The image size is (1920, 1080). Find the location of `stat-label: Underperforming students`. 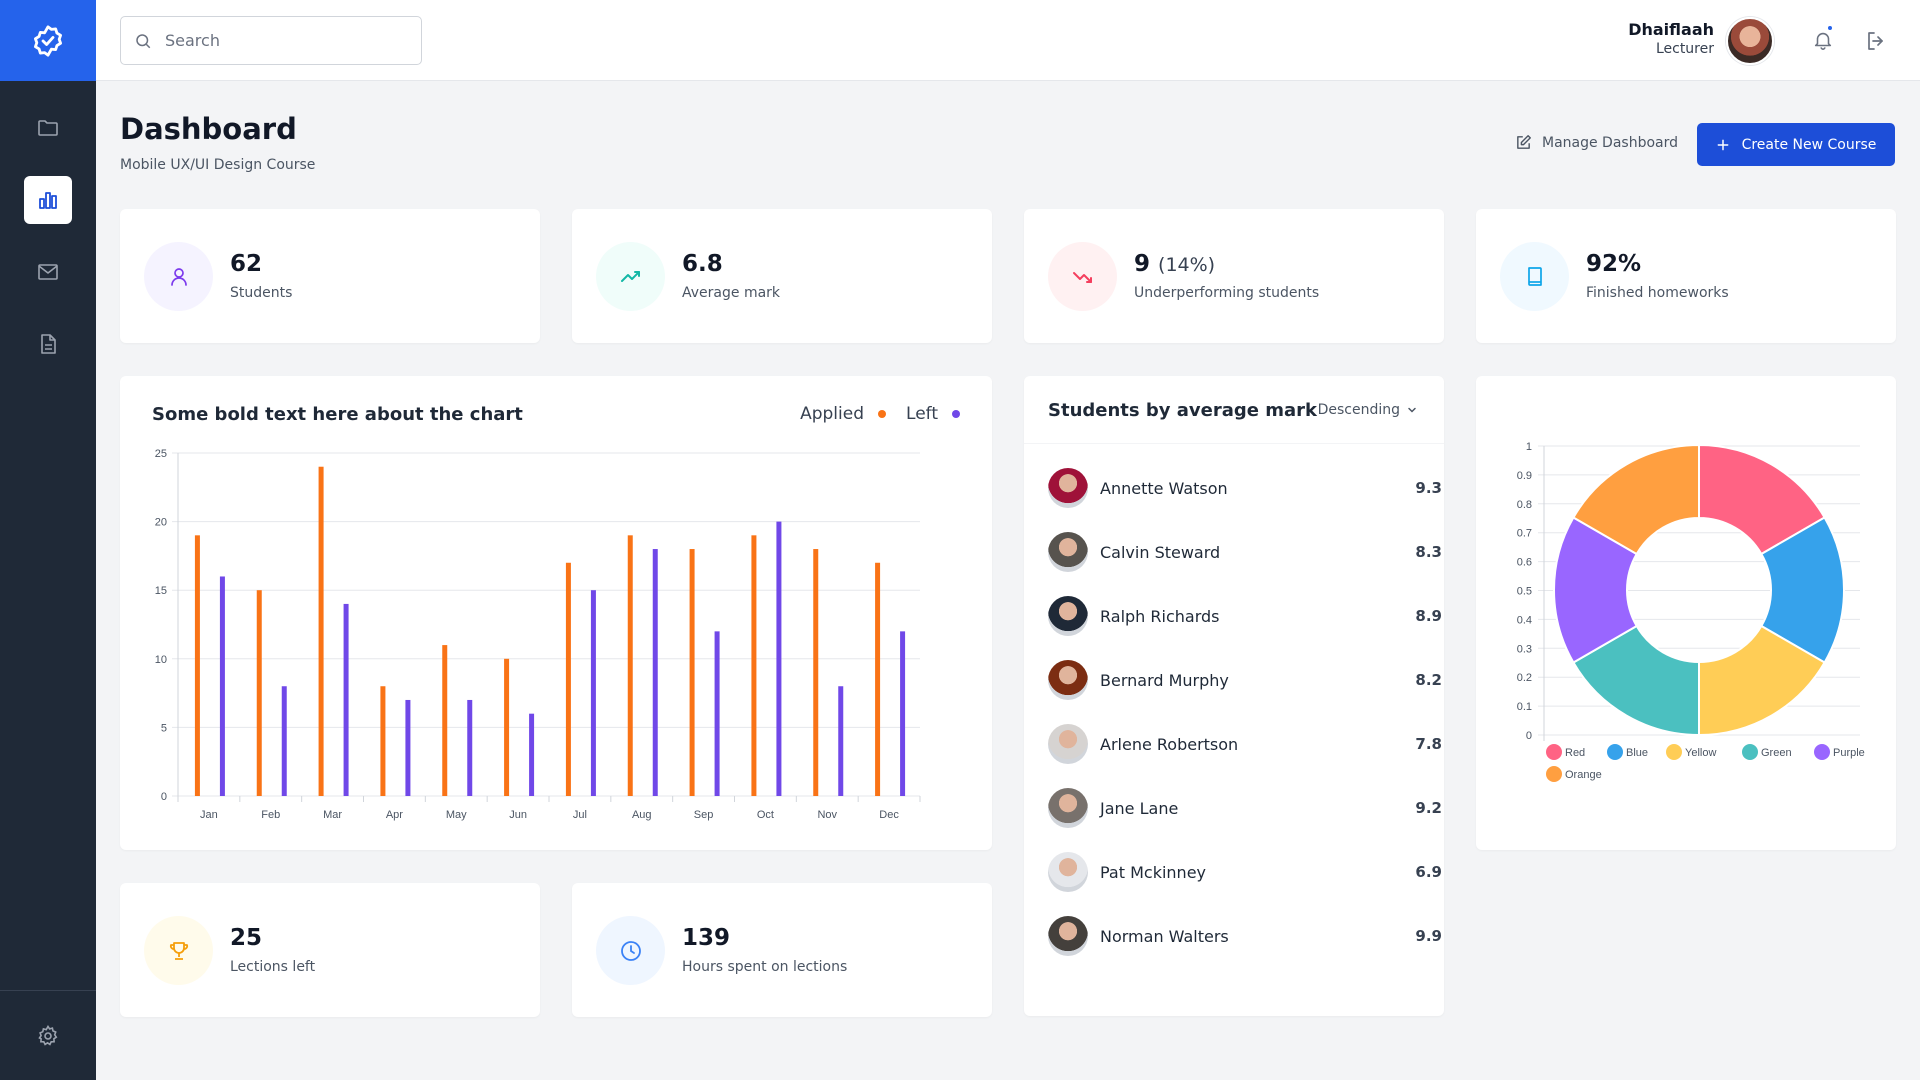

stat-label: Underperforming students is located at coordinates (1227, 293).